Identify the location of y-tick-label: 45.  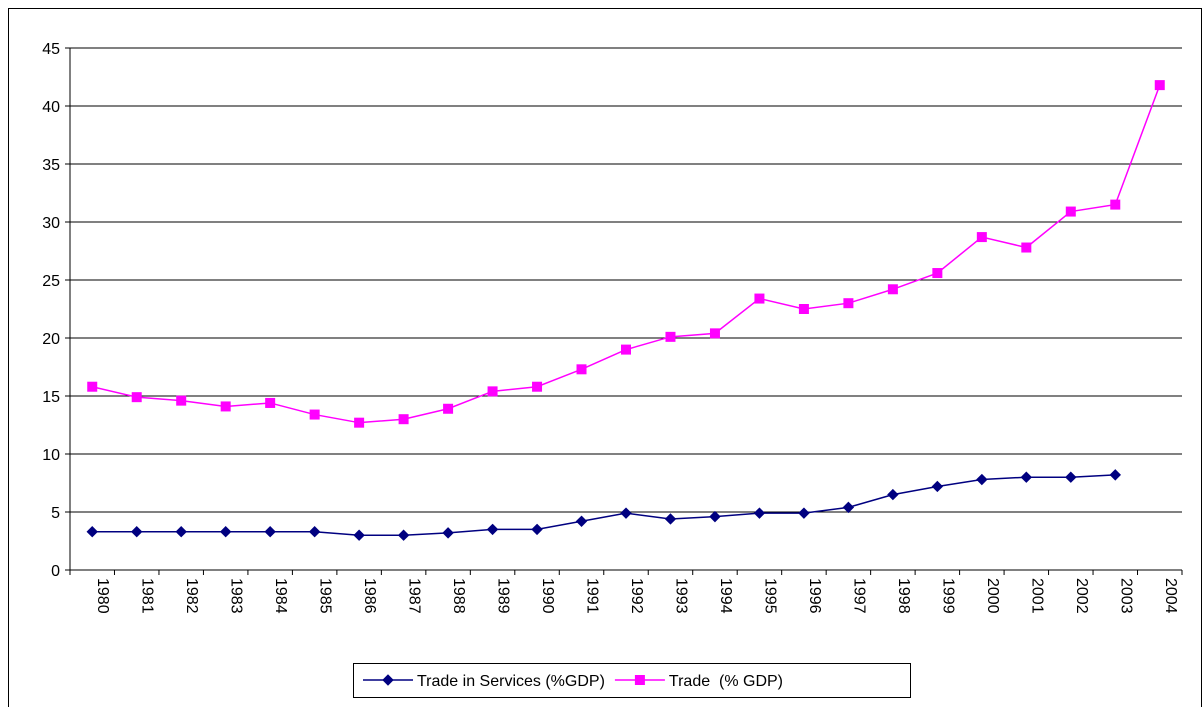
(51, 49).